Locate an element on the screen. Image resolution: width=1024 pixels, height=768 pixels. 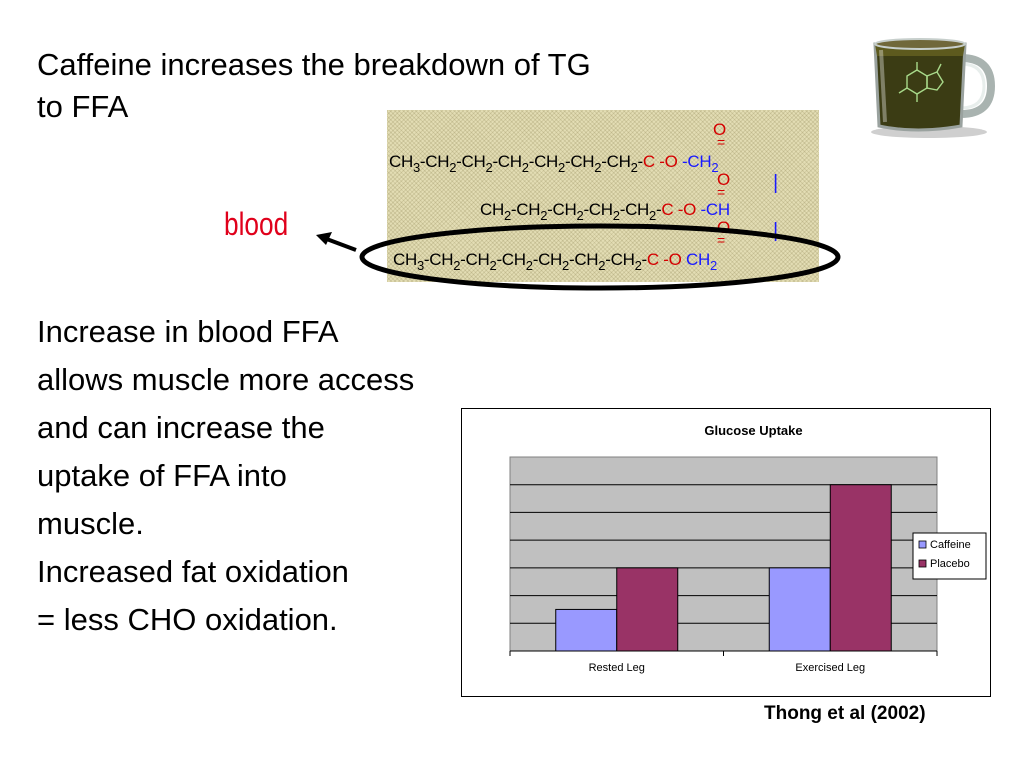
body-line-6: Increased fat oxidation is located at coordinates (193, 571).